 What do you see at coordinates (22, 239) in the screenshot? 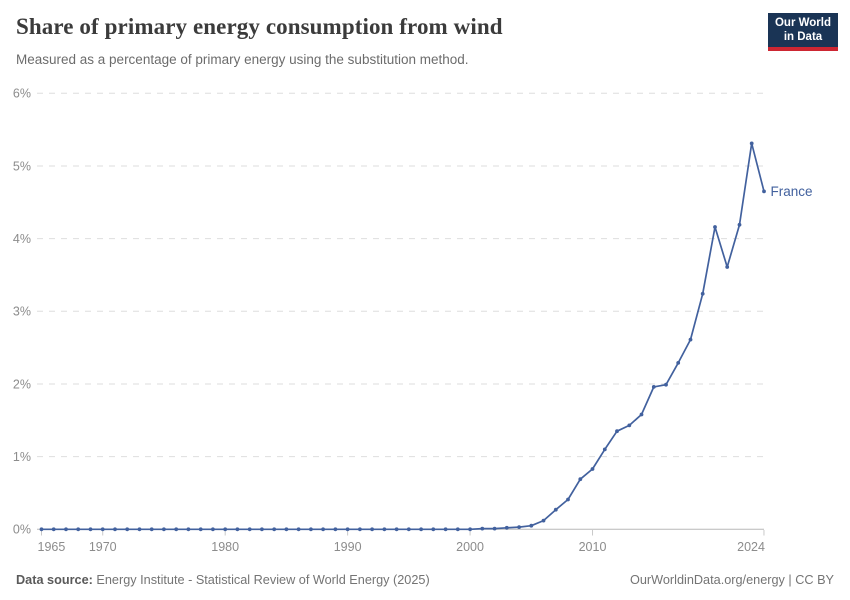
I see `y-axis-tick-label: 4%` at bounding box center [22, 239].